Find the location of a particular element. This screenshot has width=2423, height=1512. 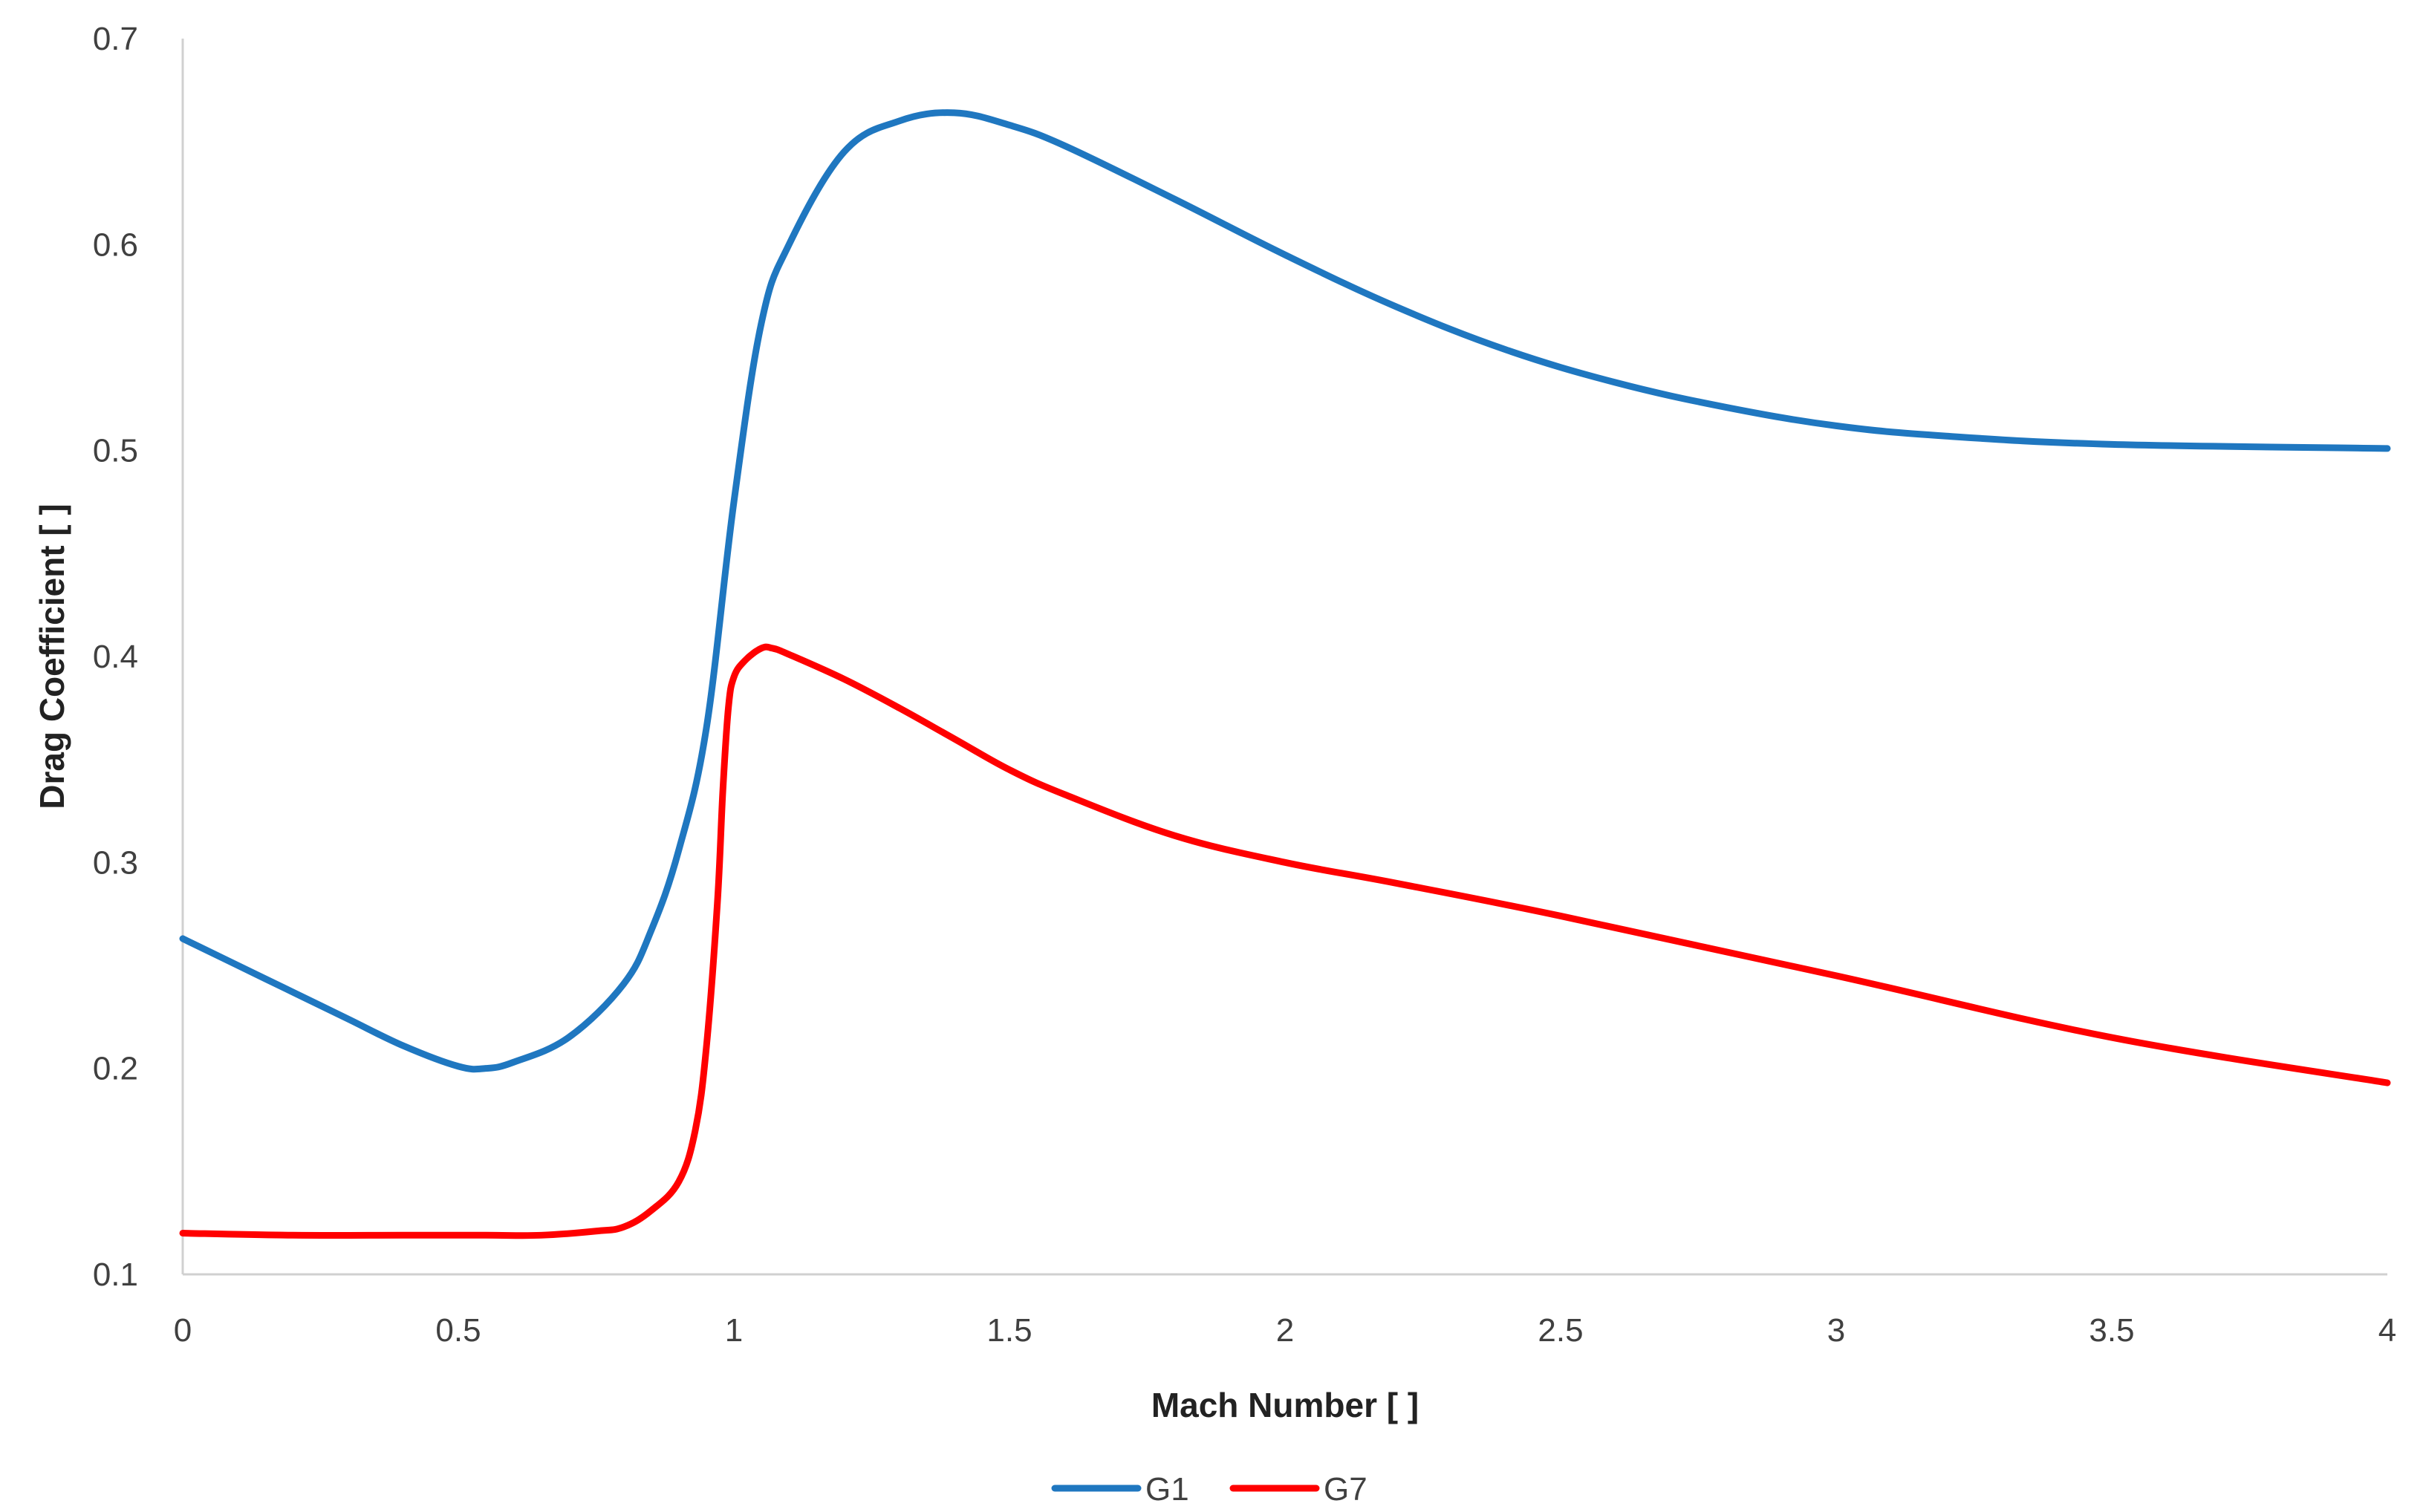

y-tick-label: 0.6 is located at coordinates (115, 245).